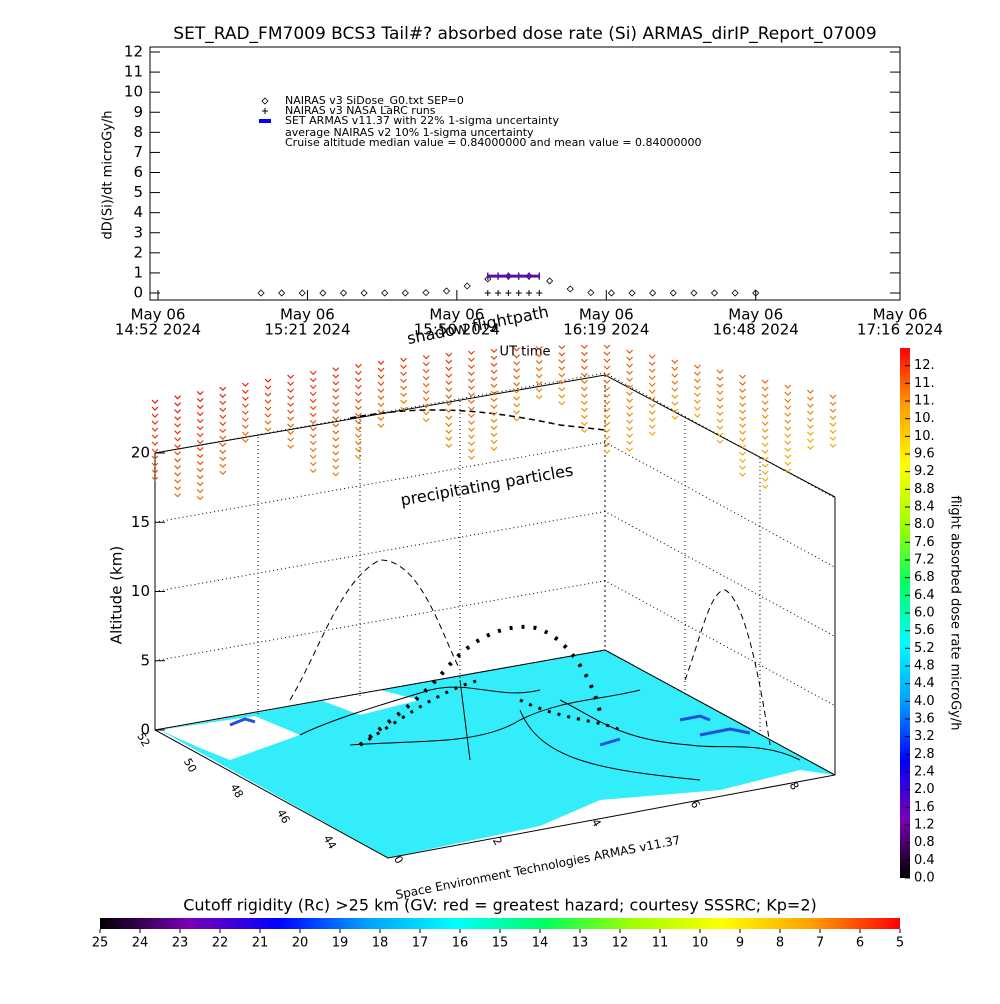 This screenshot has width=1000, height=1004. Describe the element at coordinates (924, 736) in the screenshot. I see `colorbar-tick-label: 3.2` at that location.